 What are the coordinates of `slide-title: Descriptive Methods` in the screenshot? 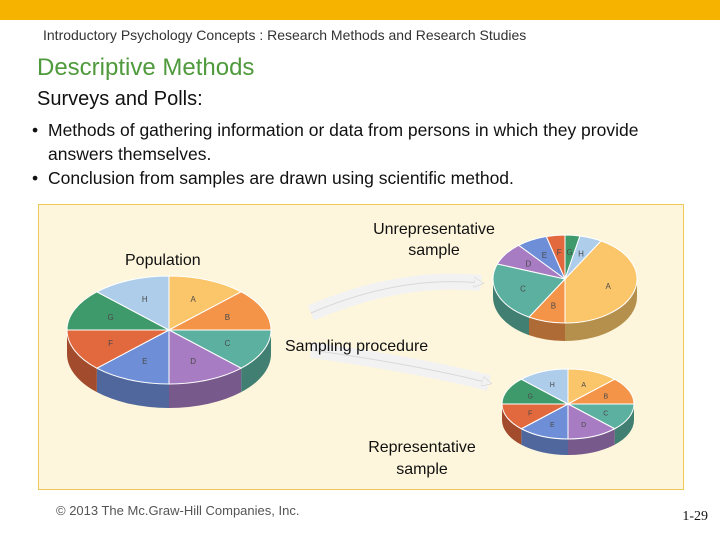 It's located at (146, 67).